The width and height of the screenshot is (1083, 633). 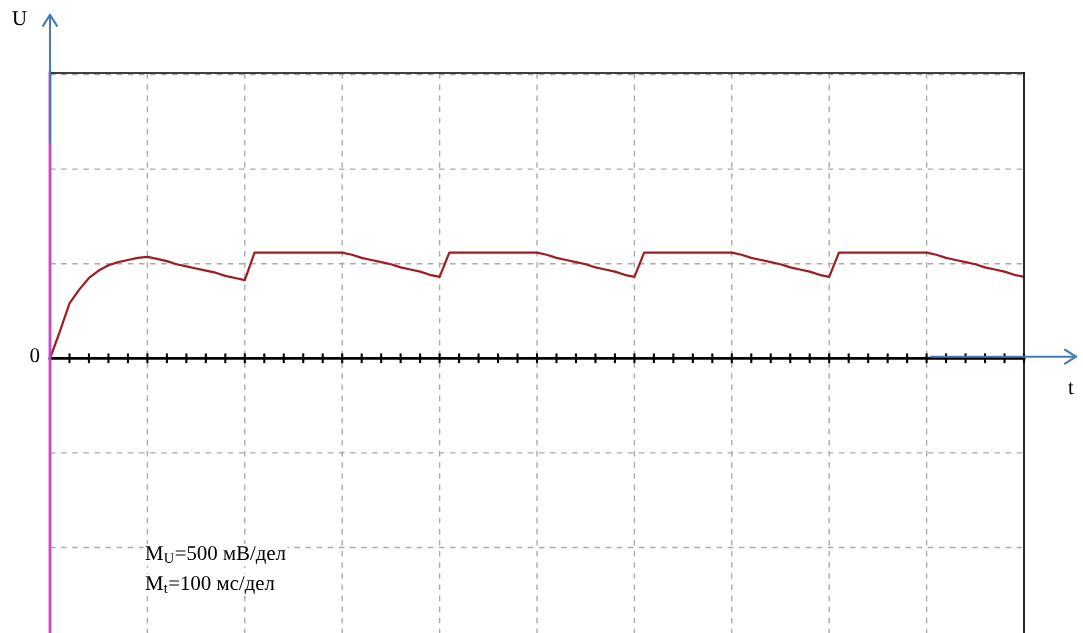 What do you see at coordinates (1071, 388) in the screenshot?
I see `text: t` at bounding box center [1071, 388].